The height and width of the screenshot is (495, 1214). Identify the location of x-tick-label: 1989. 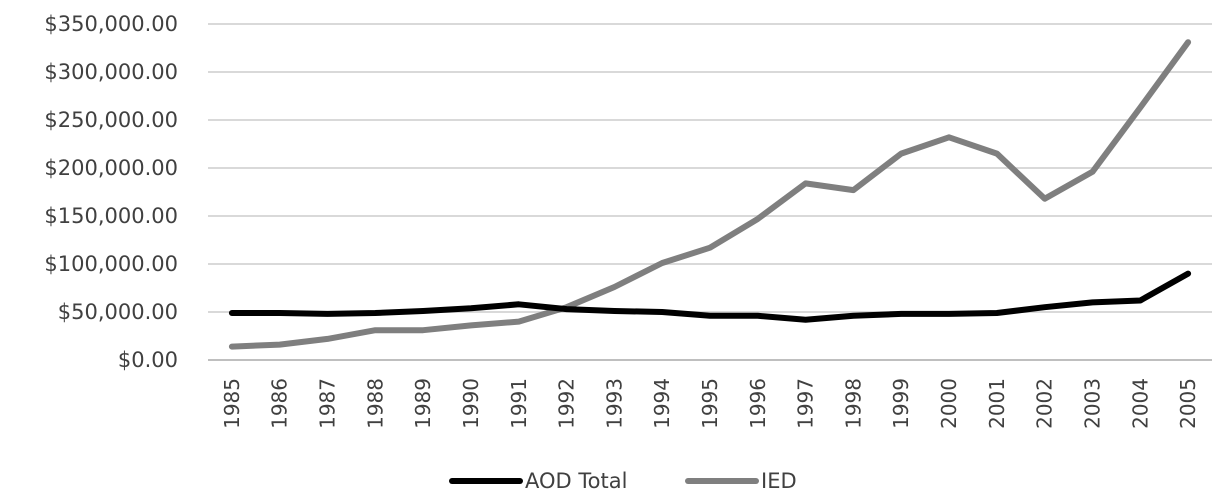
(423, 403).